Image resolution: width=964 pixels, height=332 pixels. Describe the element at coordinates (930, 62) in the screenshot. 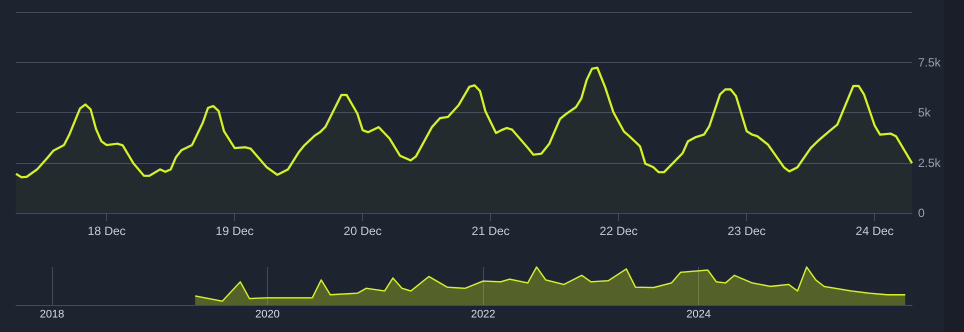

I see `y-tick-label: 7.5k` at that location.